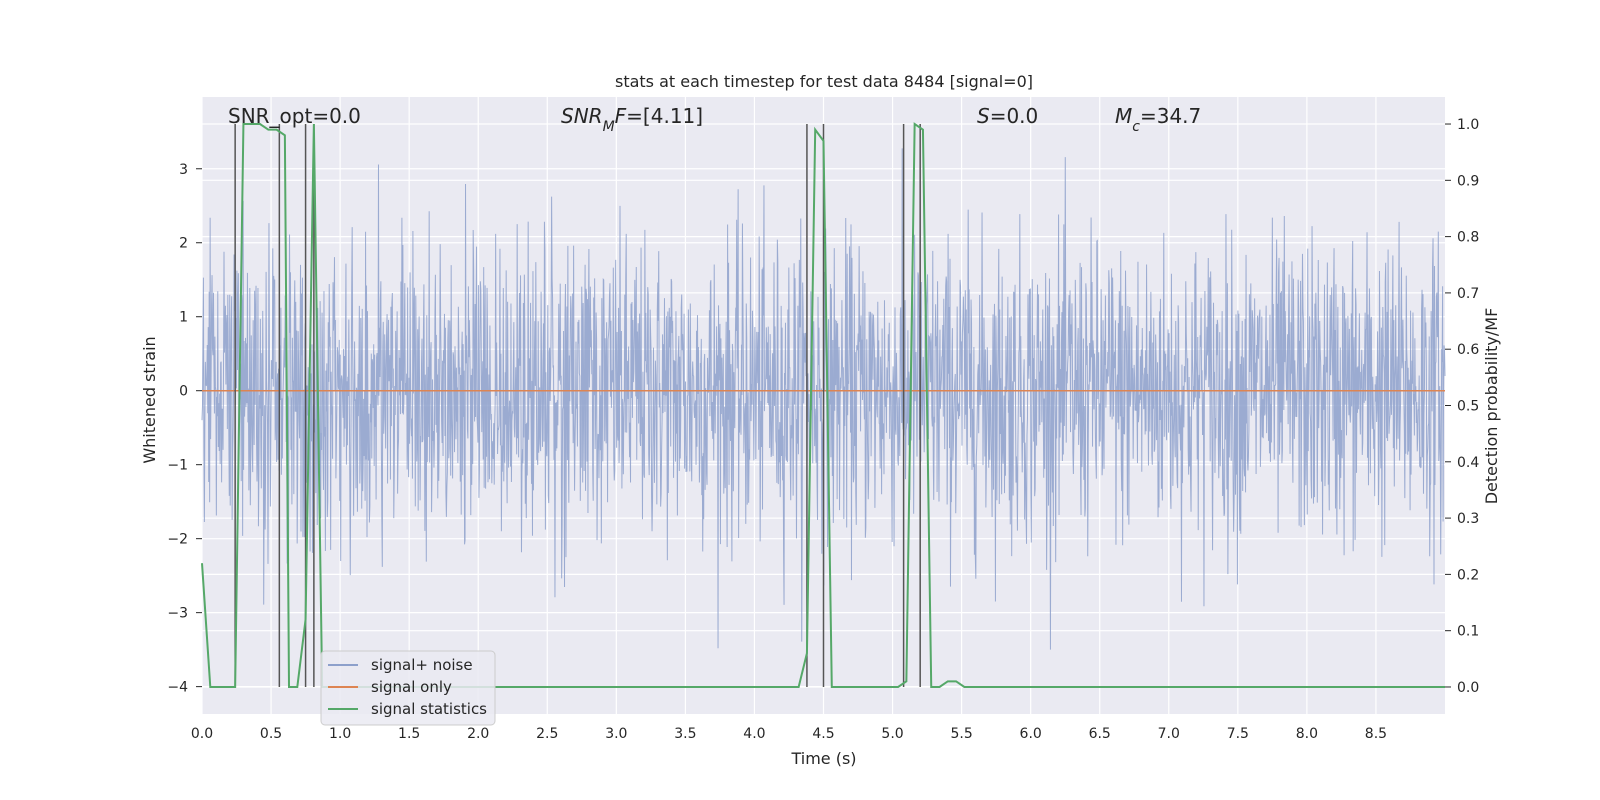 The height and width of the screenshot is (800, 1600). What do you see at coordinates (177, 540) in the screenshot?
I see `y-tick-label: −2` at bounding box center [177, 540].